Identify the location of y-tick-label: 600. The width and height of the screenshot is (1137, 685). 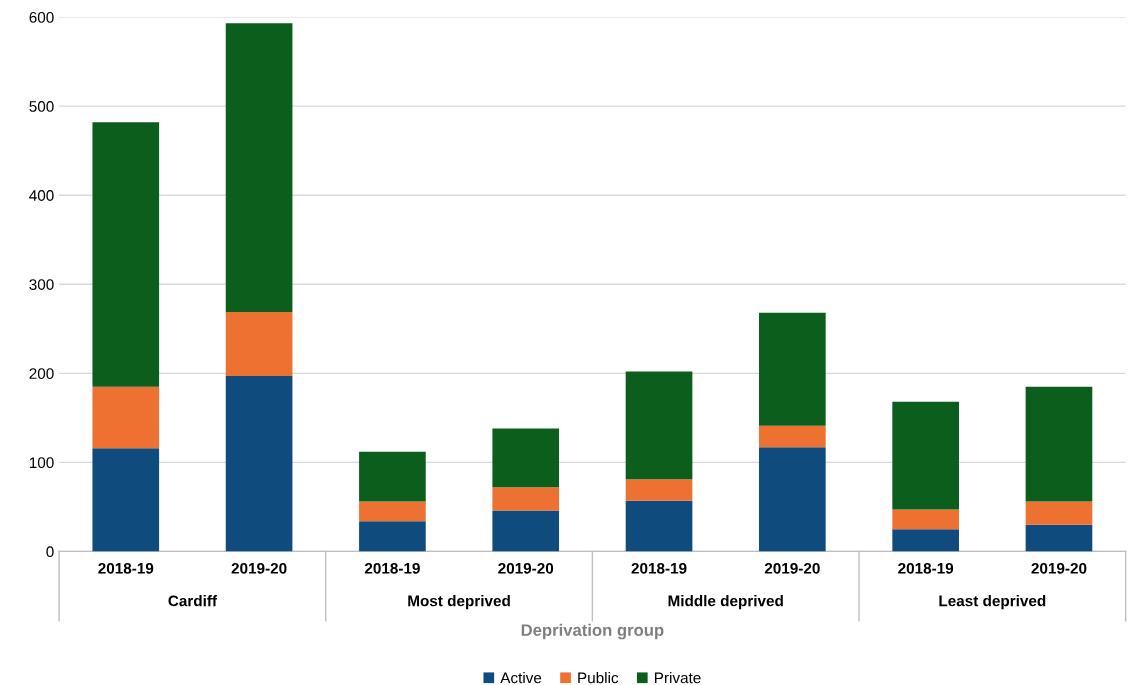
(41, 17).